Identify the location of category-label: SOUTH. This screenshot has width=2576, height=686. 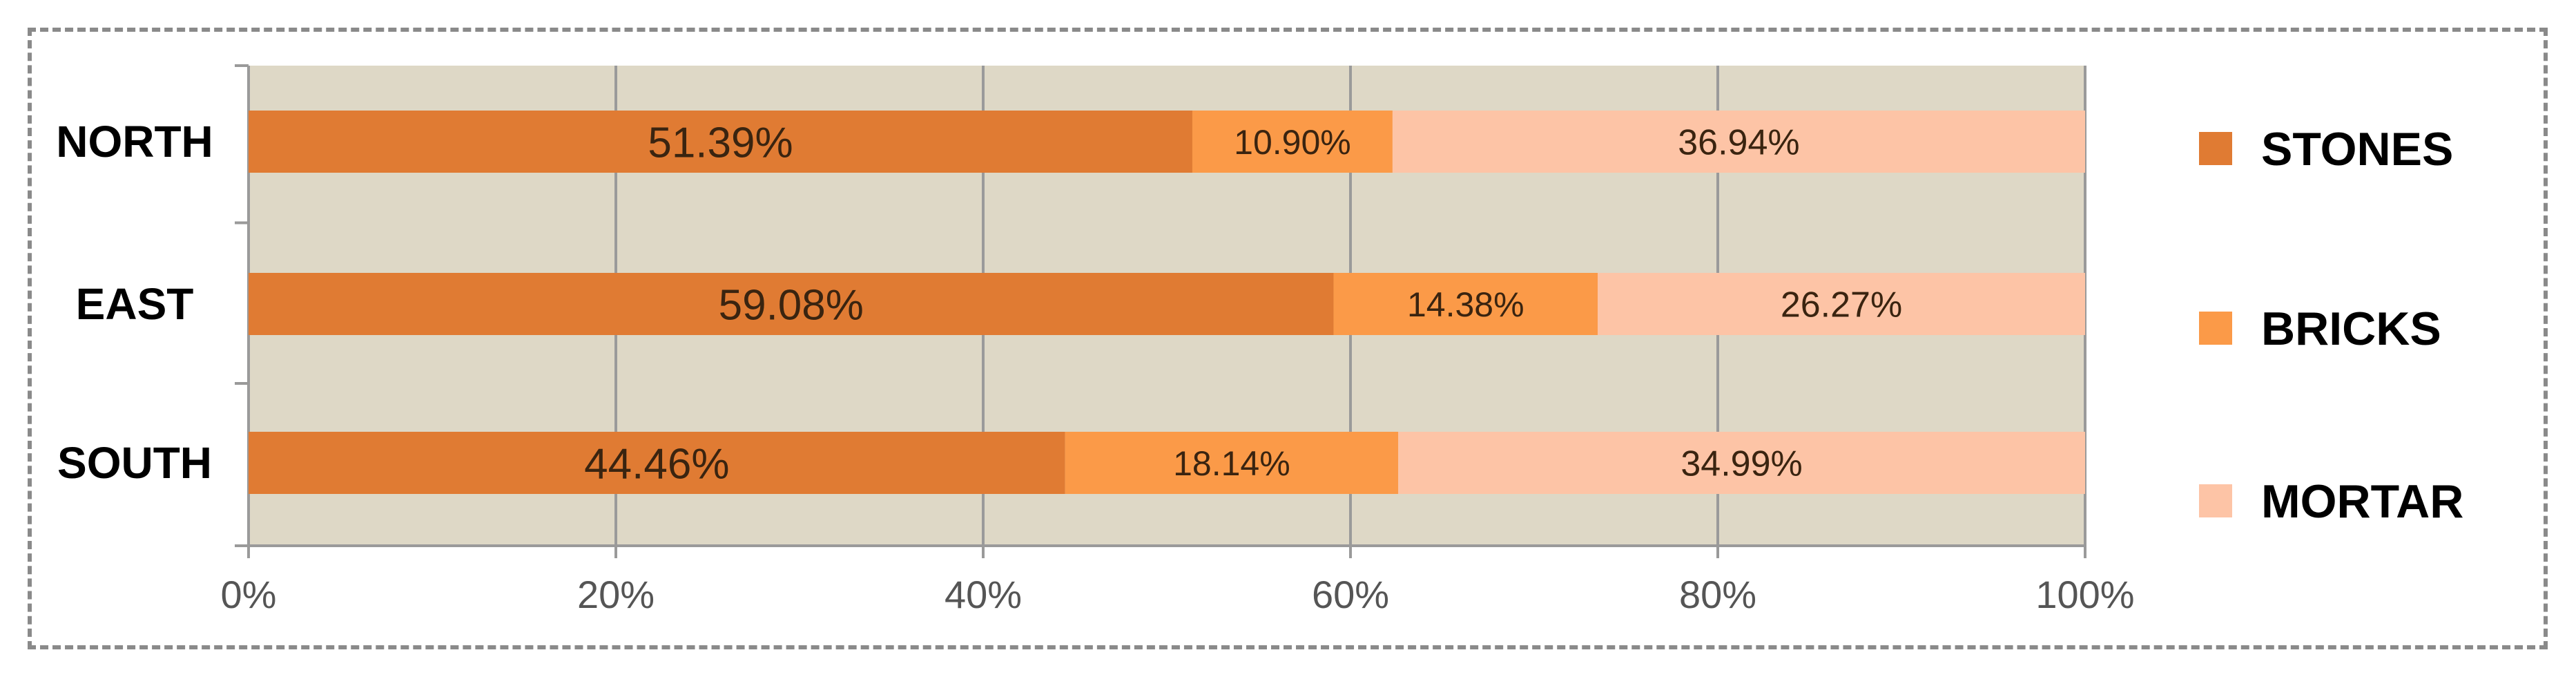
(134, 463).